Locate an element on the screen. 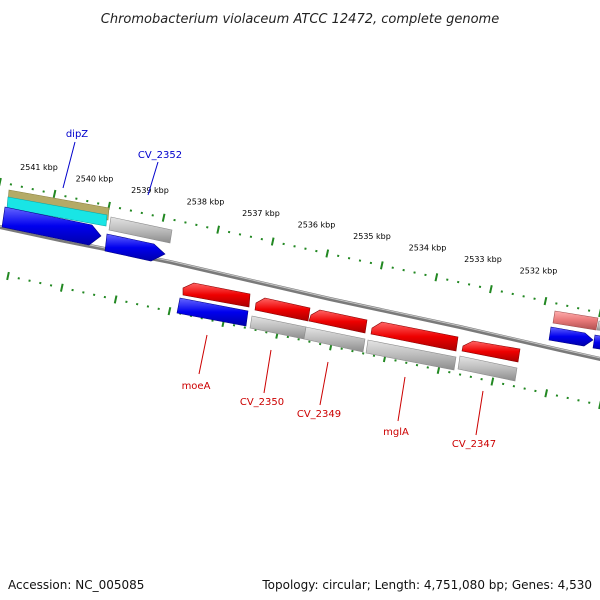 The height and width of the screenshot is (600, 600). gene-label-cv2347: CV_2347 is located at coordinates (474, 444).